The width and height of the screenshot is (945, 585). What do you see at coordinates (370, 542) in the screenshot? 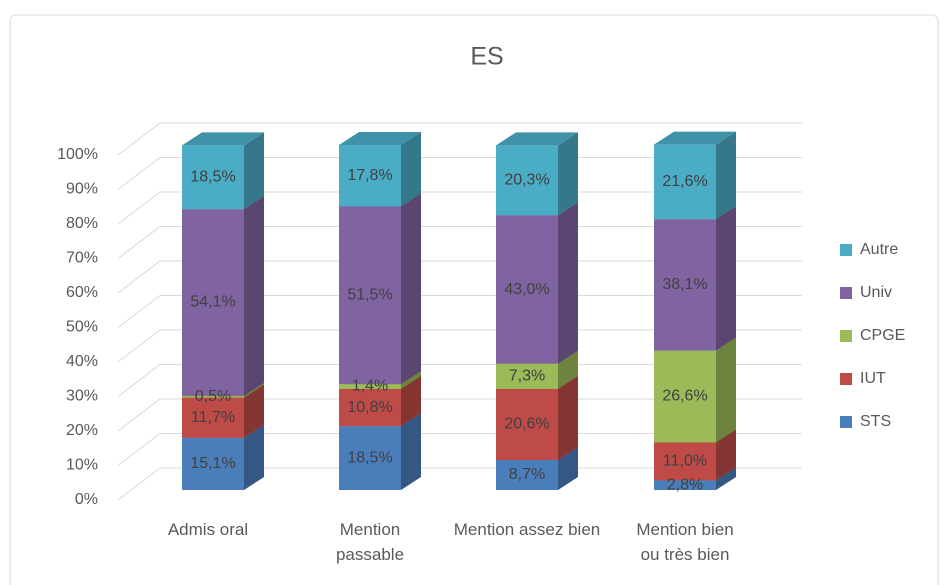
I see `x-tick-label: Mention passable` at bounding box center [370, 542].